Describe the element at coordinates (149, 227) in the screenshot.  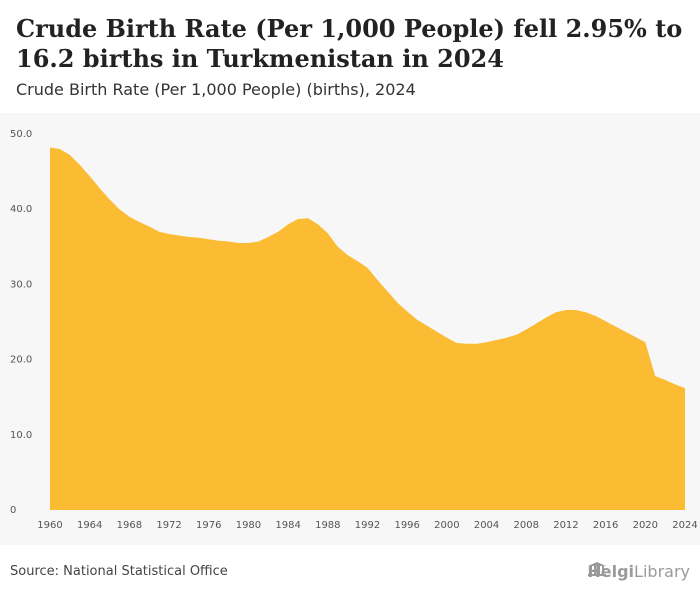
I see `data-point-1970` at that location.